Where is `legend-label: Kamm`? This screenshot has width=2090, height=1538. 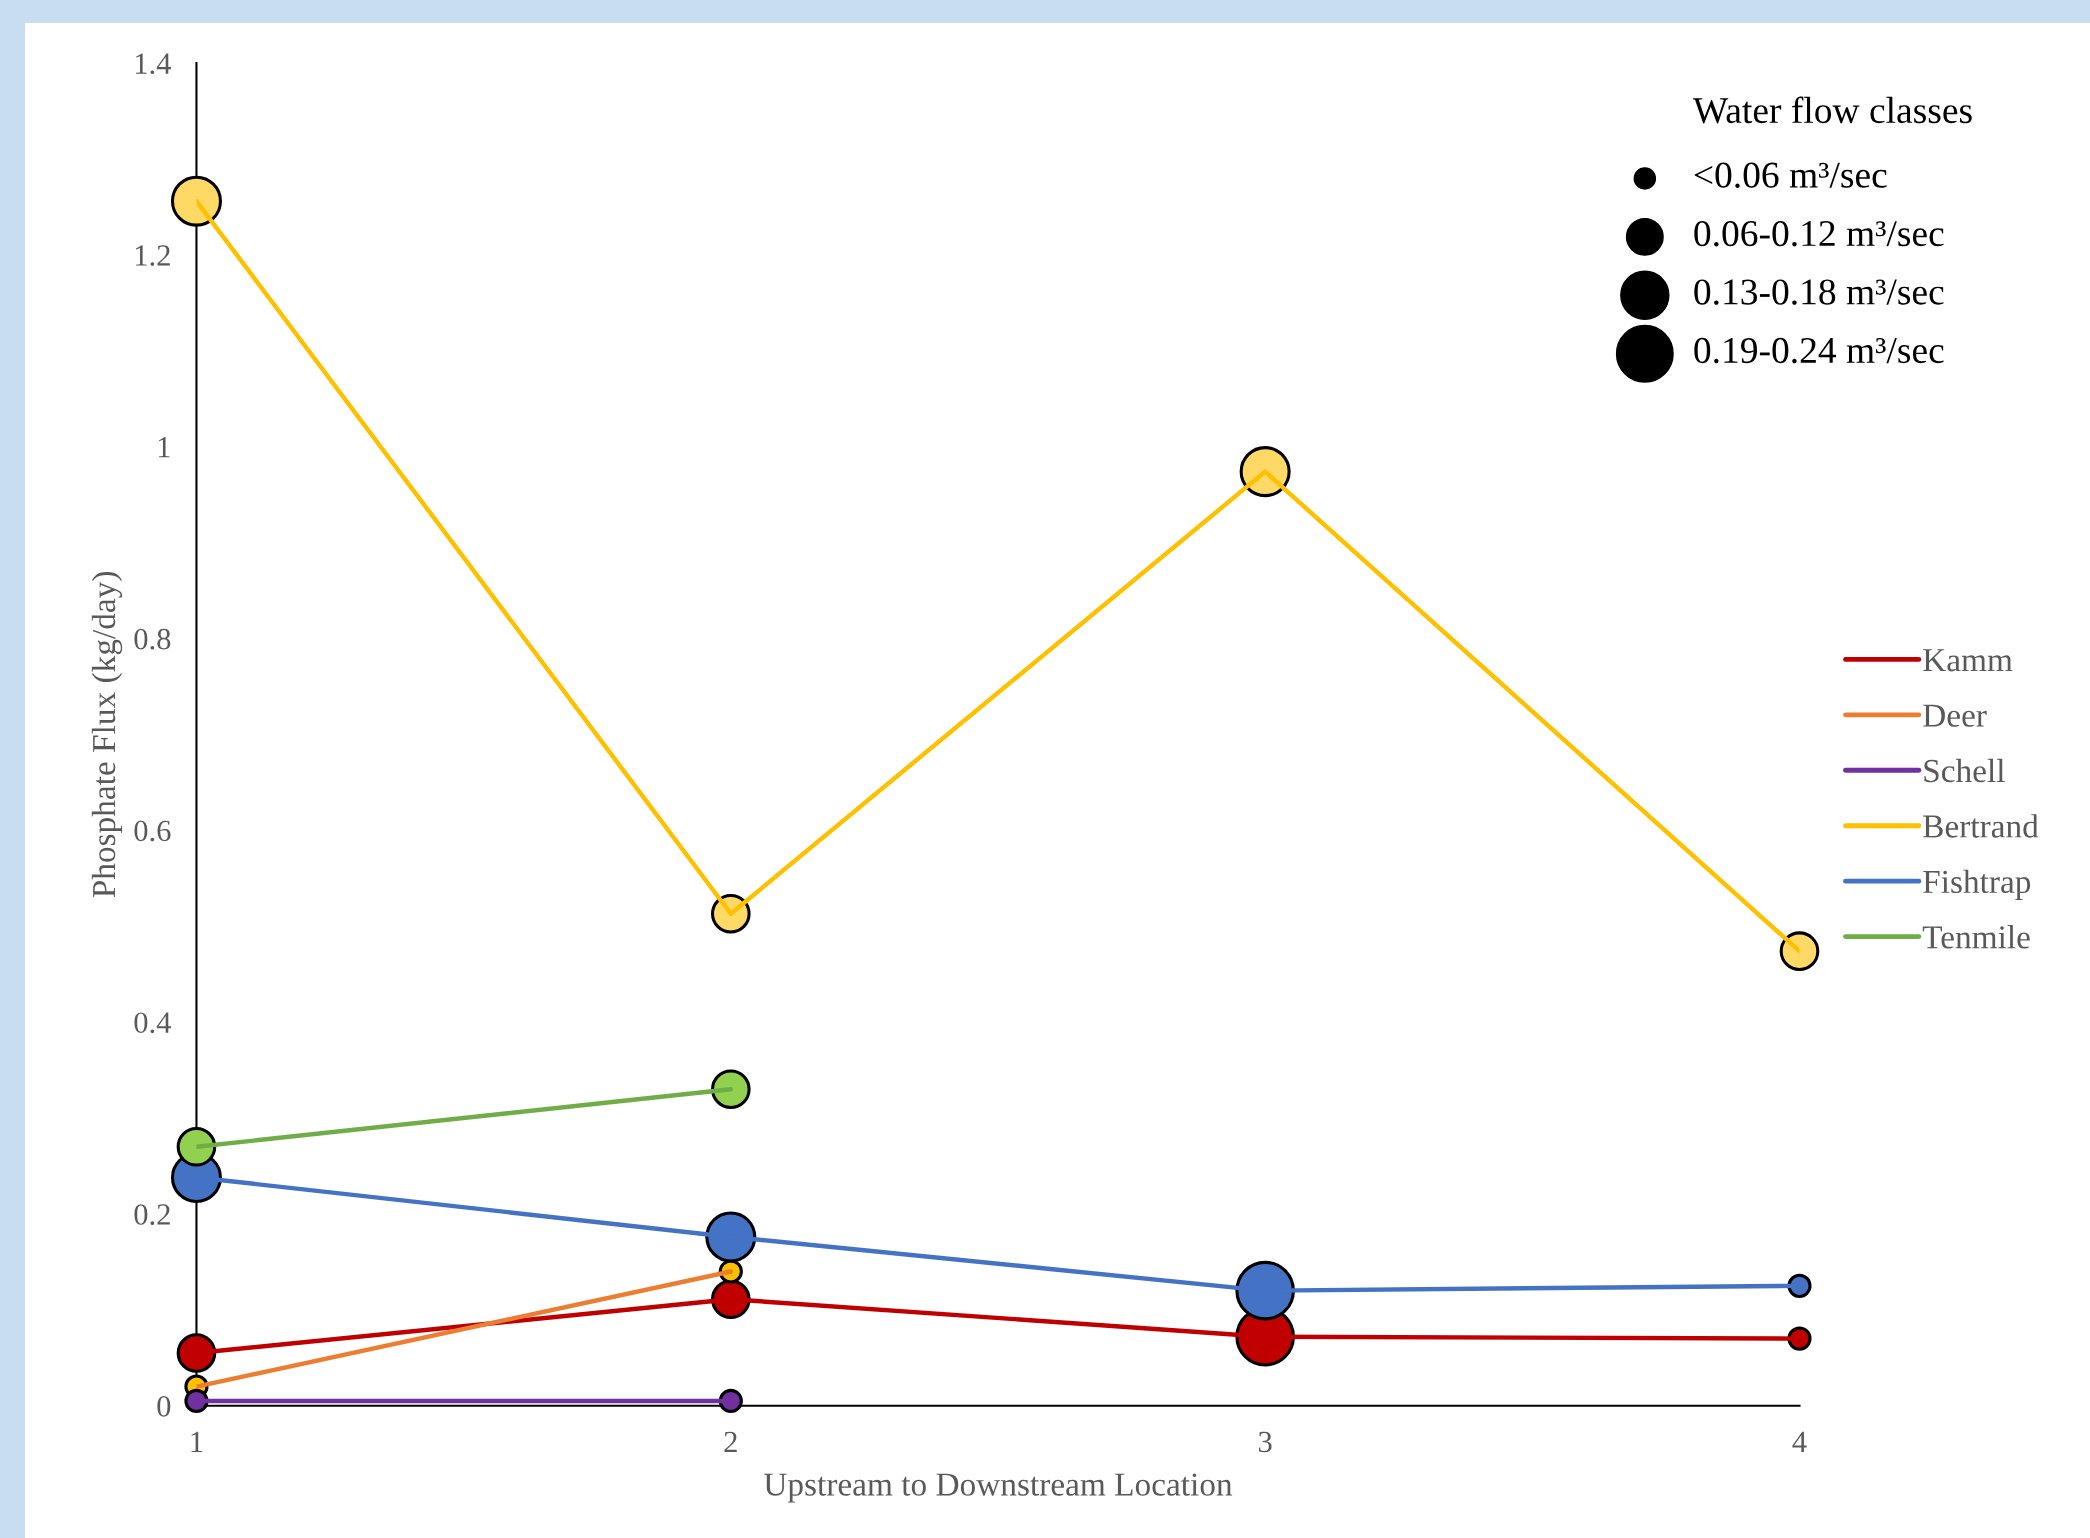
legend-label: Kamm is located at coordinates (1968, 660).